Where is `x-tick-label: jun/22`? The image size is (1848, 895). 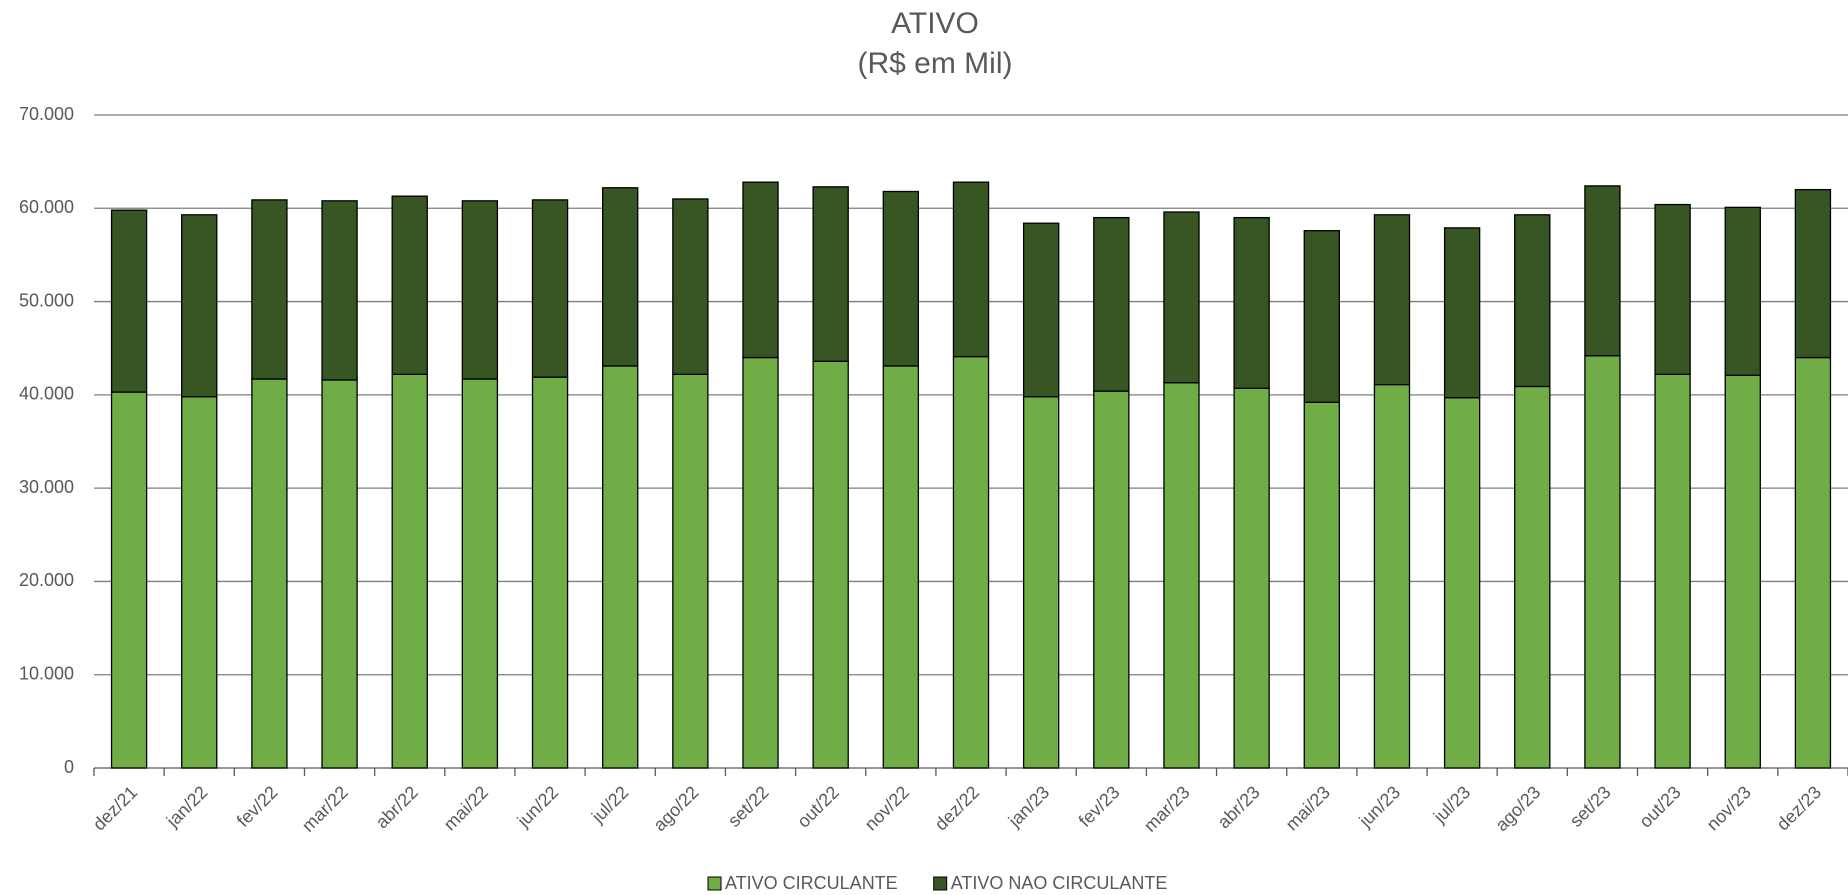
x-tick-label: jun/22 is located at coordinates (538, 807).